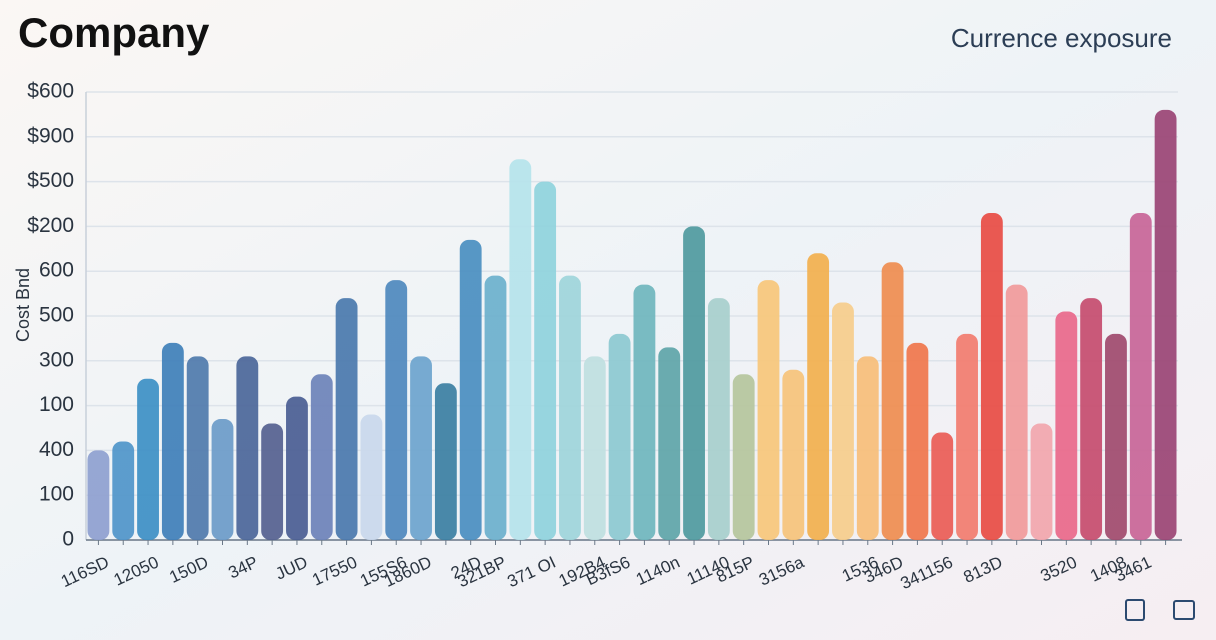  What do you see at coordinates (50, 135) in the screenshot?
I see `y-tick-label: $900` at bounding box center [50, 135].